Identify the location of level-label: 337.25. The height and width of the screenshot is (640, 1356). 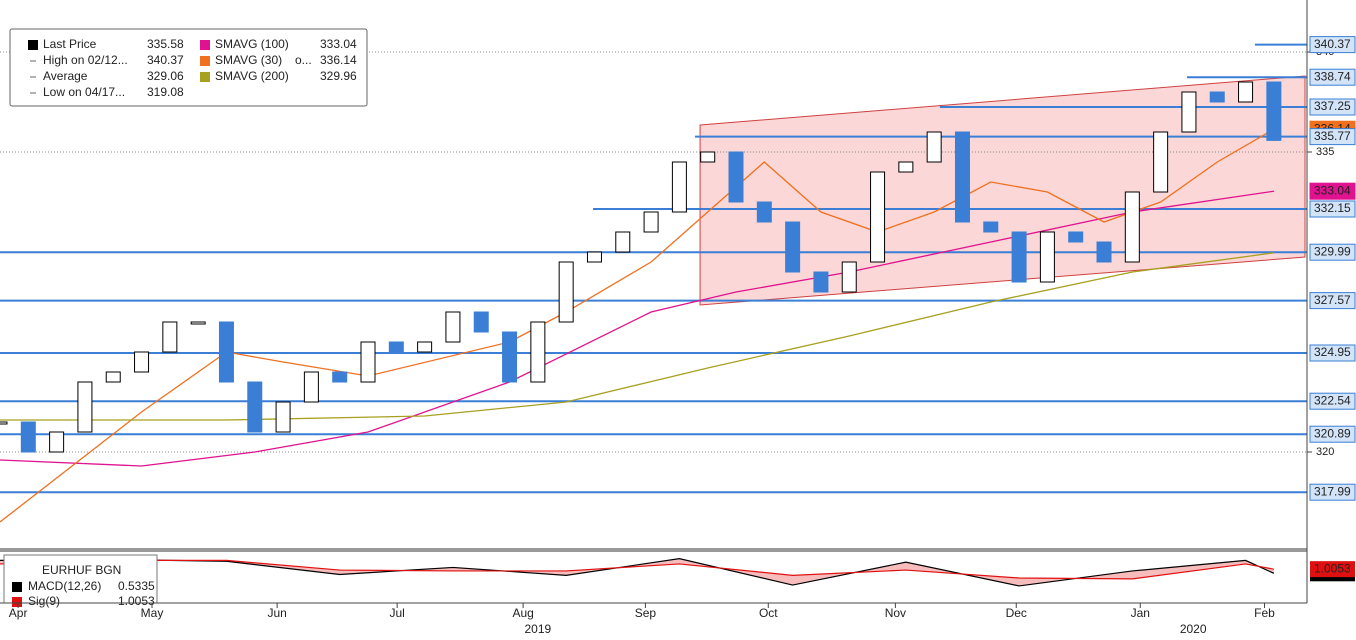
(1332, 106).